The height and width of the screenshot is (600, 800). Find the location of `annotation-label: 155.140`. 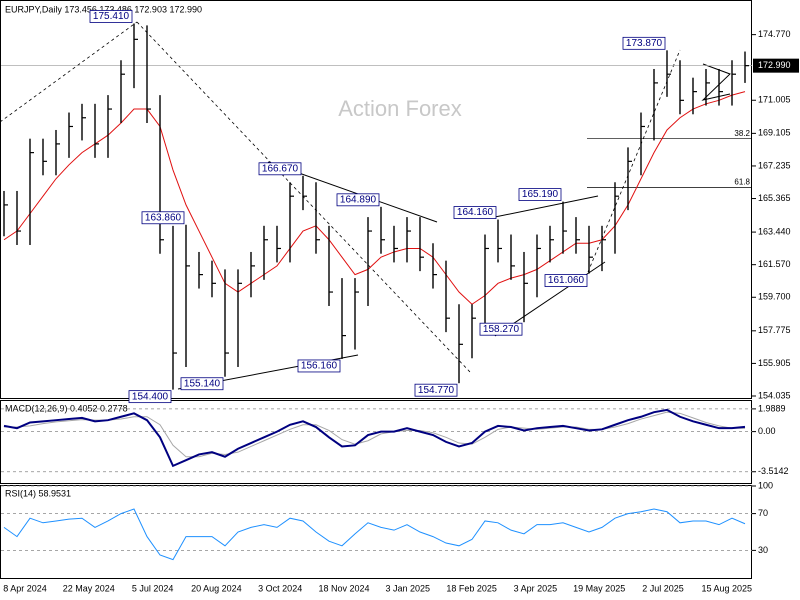

annotation-label: 155.140 is located at coordinates (202, 383).